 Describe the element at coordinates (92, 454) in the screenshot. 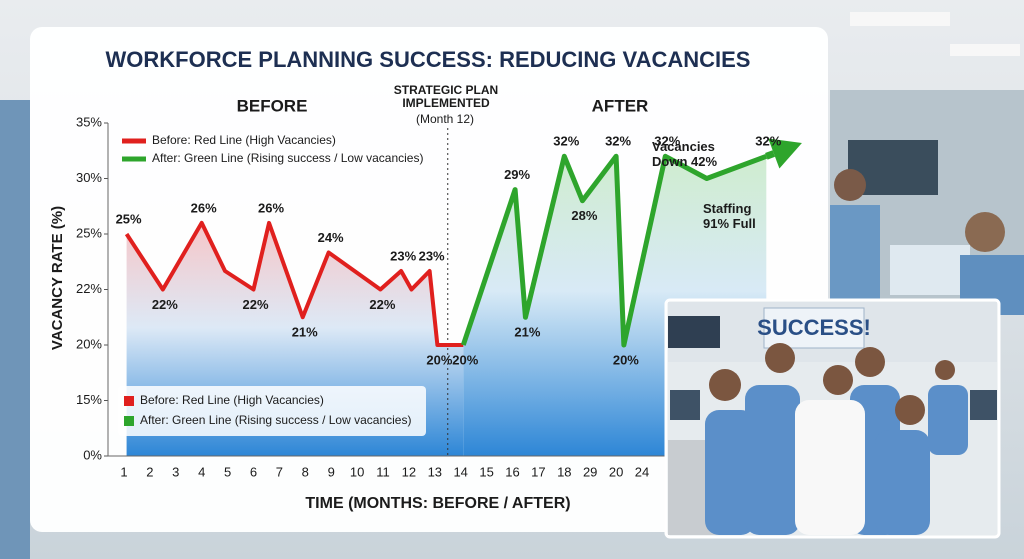

I see `y-tick-label: 0%` at that location.